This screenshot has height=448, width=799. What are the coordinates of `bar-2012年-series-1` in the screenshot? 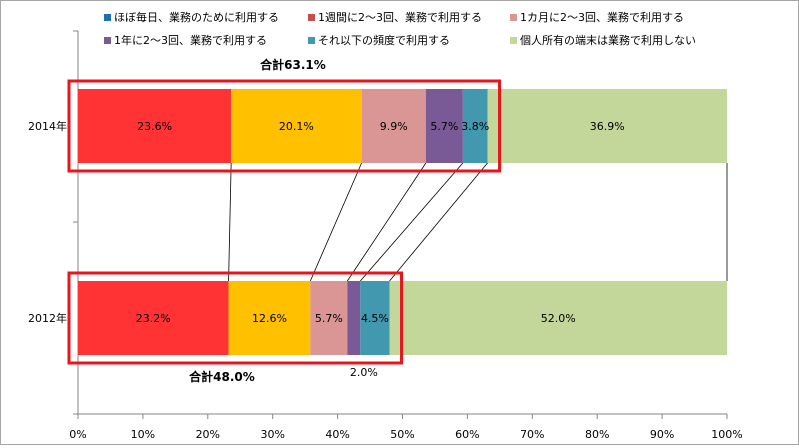 It's located at (153, 318).